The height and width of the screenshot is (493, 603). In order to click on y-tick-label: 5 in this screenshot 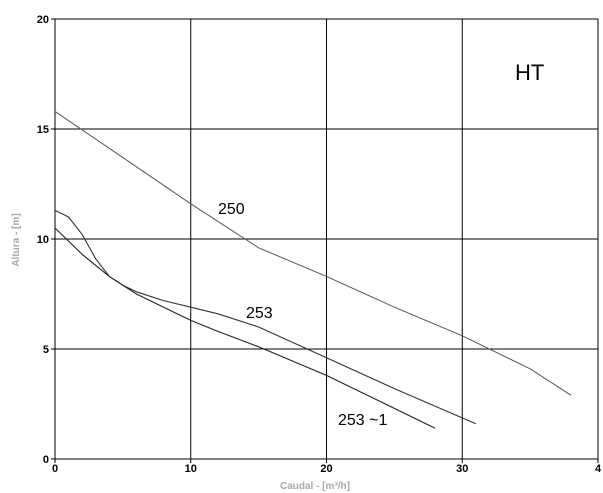, I will do `click(46, 350)`.